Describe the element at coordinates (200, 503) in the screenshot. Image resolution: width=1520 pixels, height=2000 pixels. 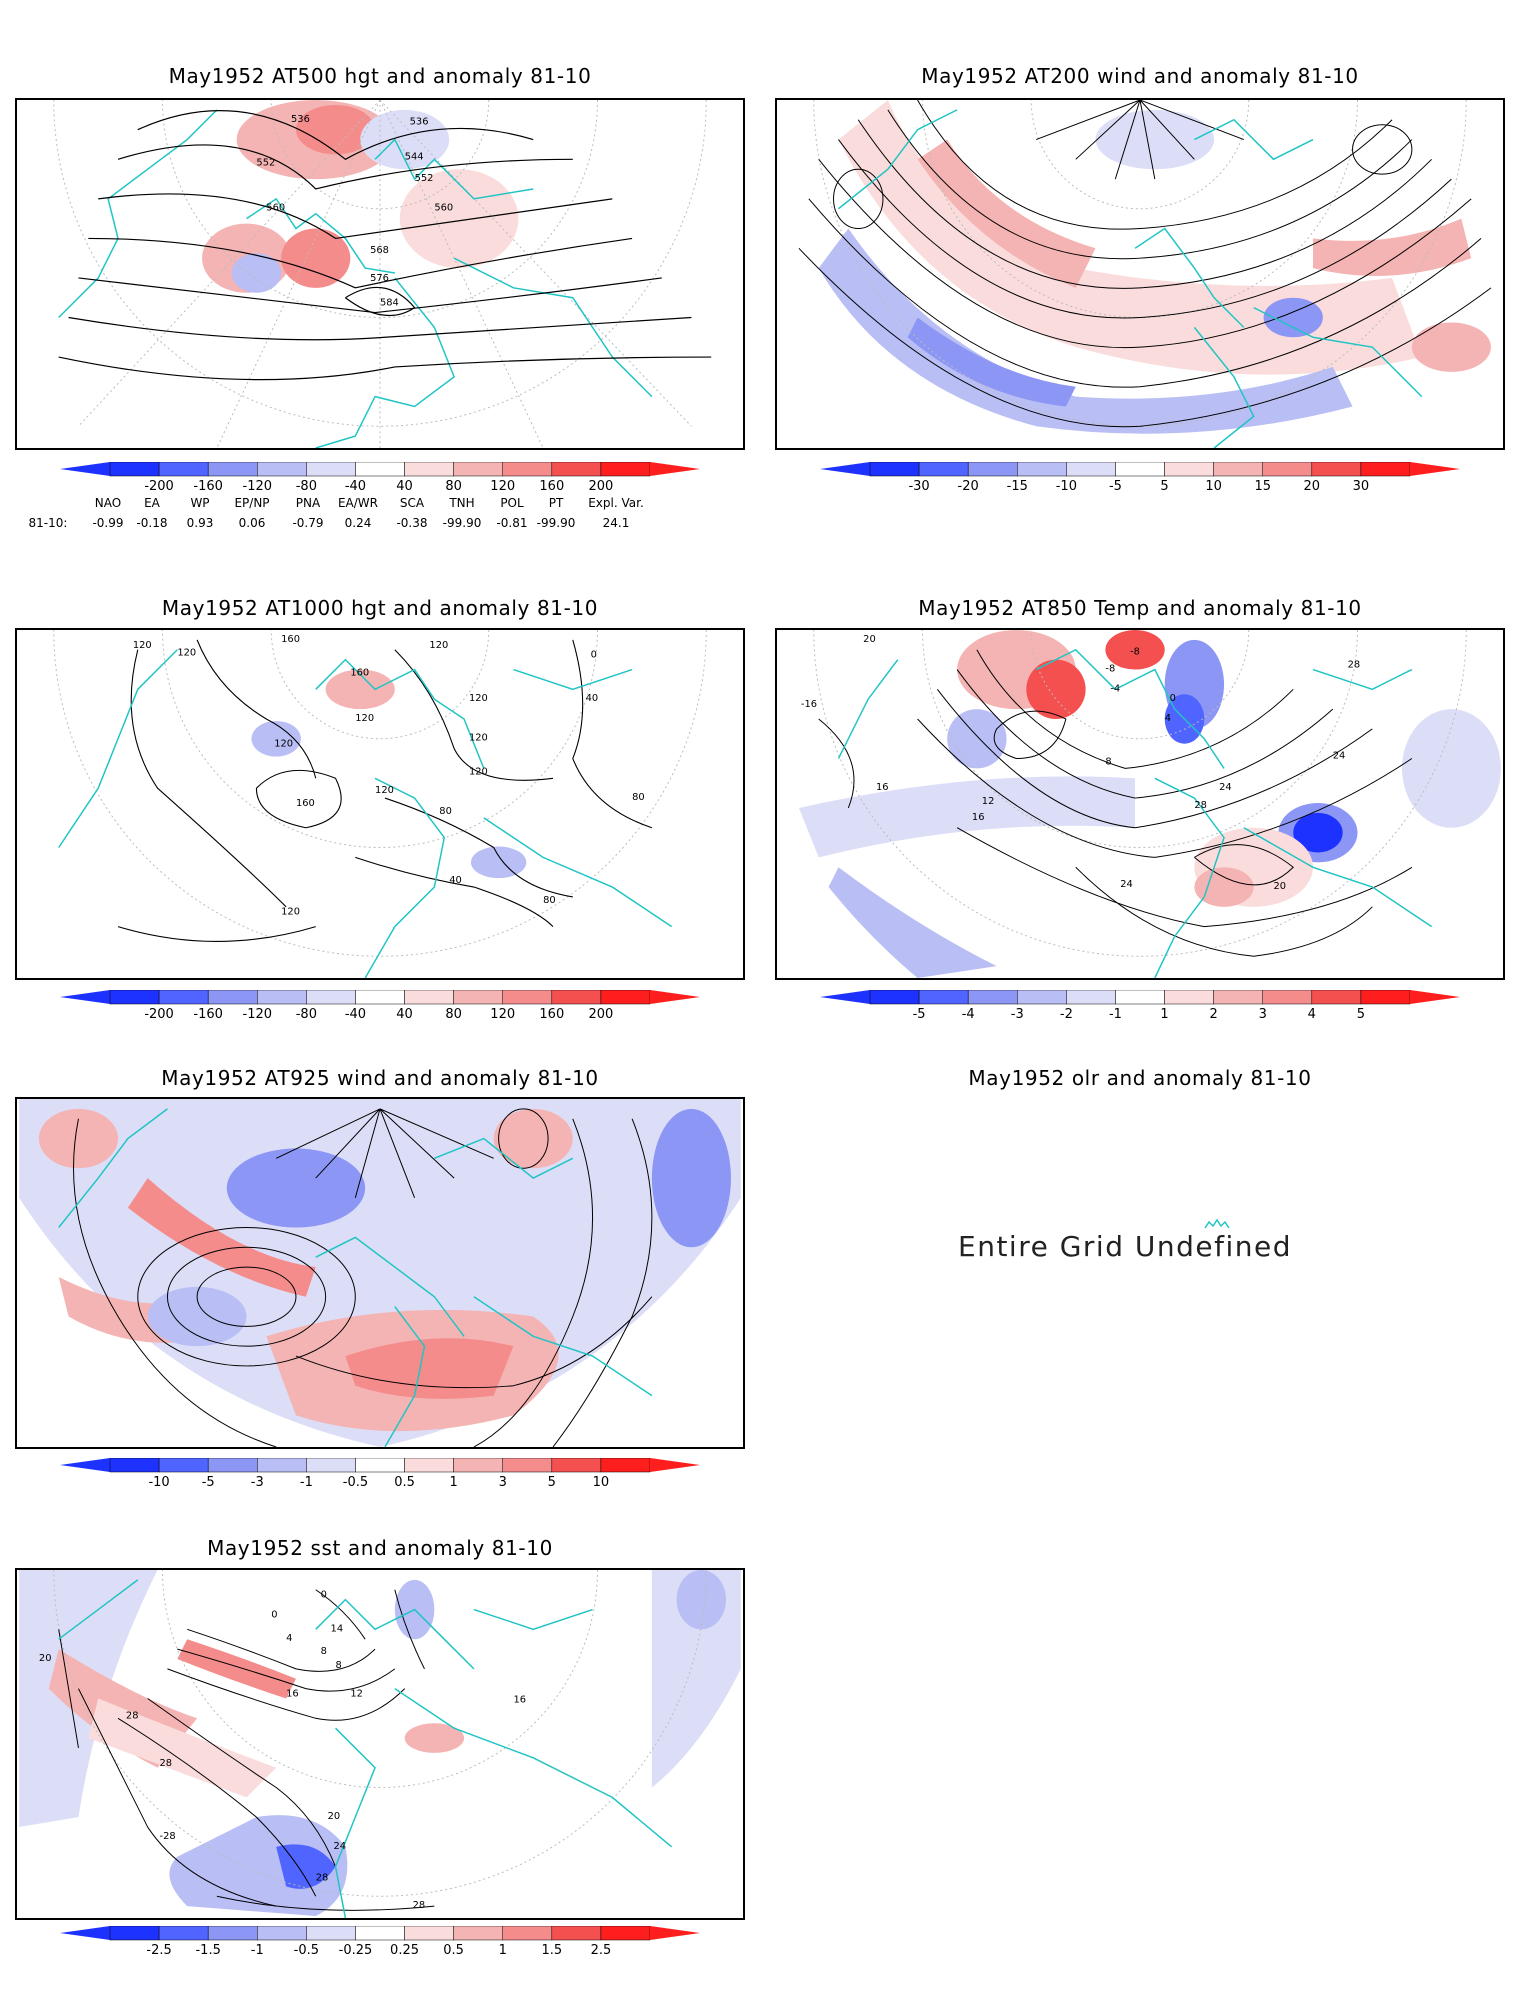
I see `index-name: WP` at that location.